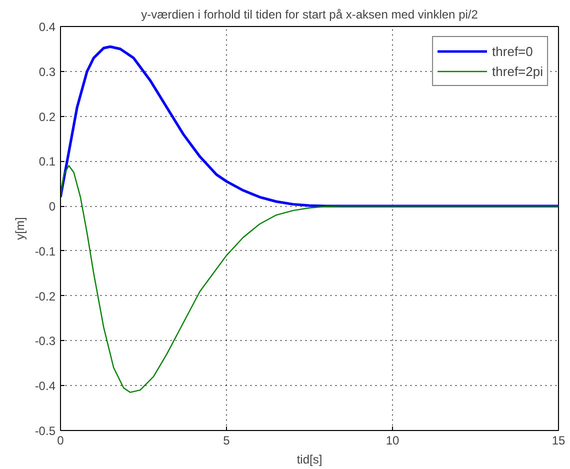 The height and width of the screenshot is (469, 570). Describe the element at coordinates (226, 441) in the screenshot. I see `x-tick-label: 5` at that location.